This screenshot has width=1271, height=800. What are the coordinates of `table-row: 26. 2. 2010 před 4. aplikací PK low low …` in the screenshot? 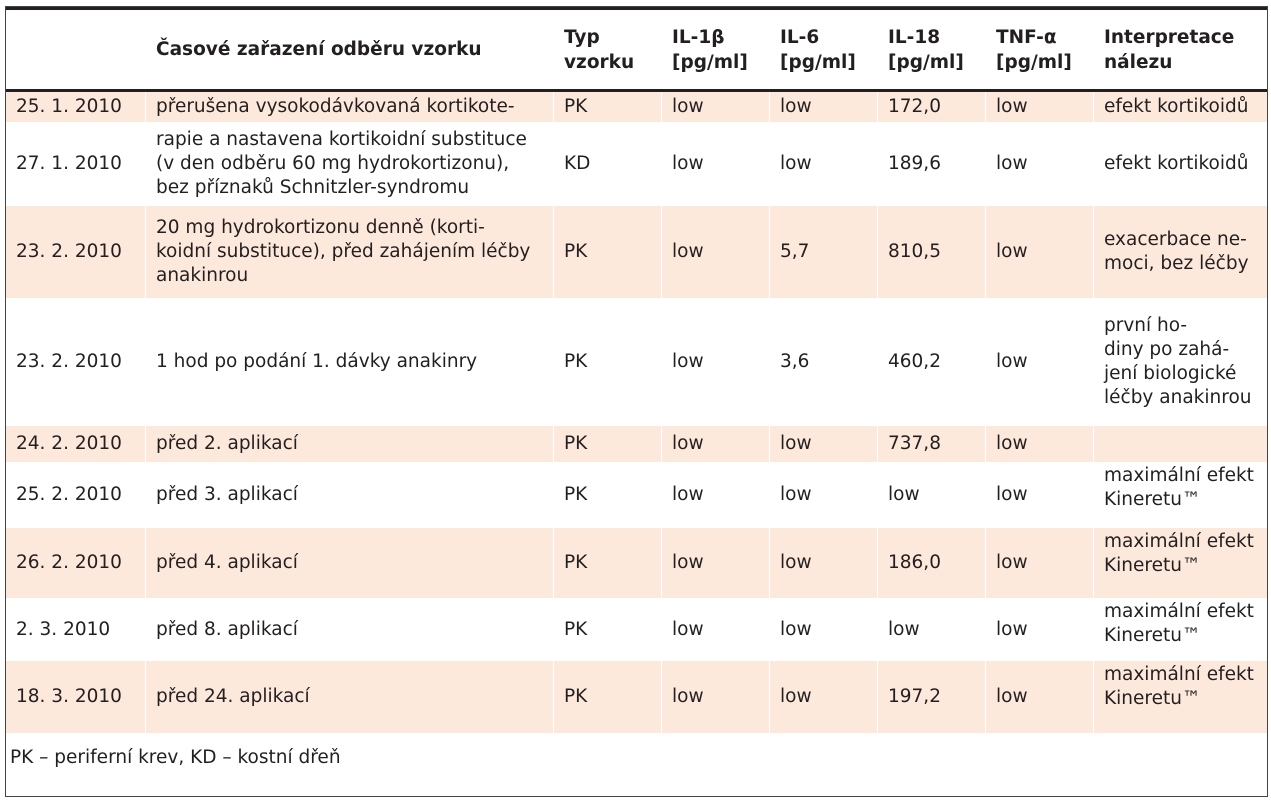 It's located at (636, 563).